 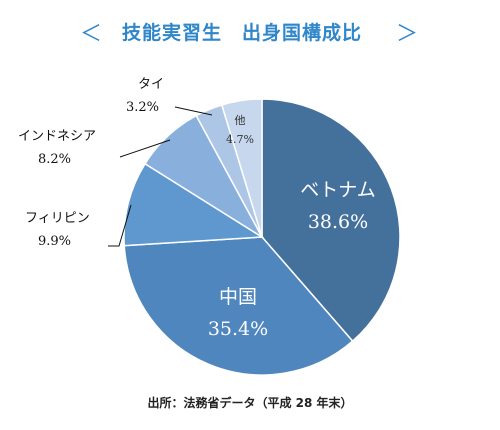 What do you see at coordinates (193, 111) in the screenshot?
I see `leader-line-thailand` at bounding box center [193, 111].